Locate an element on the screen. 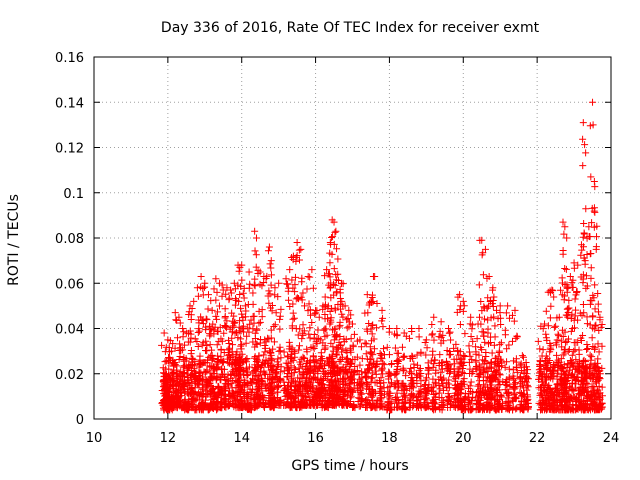 Image resolution: width=640 pixels, height=480 pixels. x-tick-label: 24 is located at coordinates (611, 438).